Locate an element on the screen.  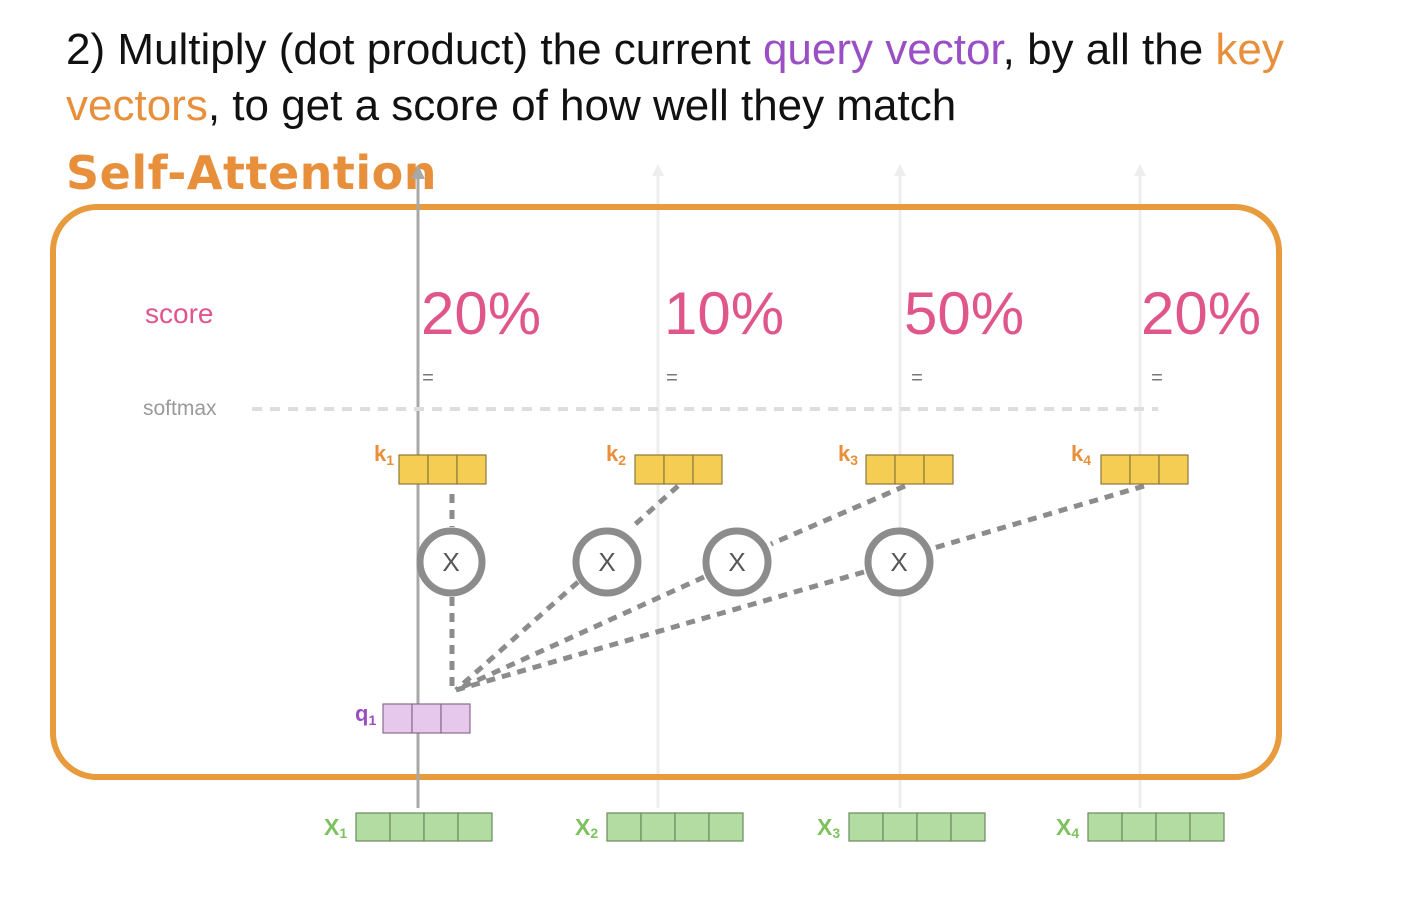
query-label-1: q1 is located at coordinates (365, 714).